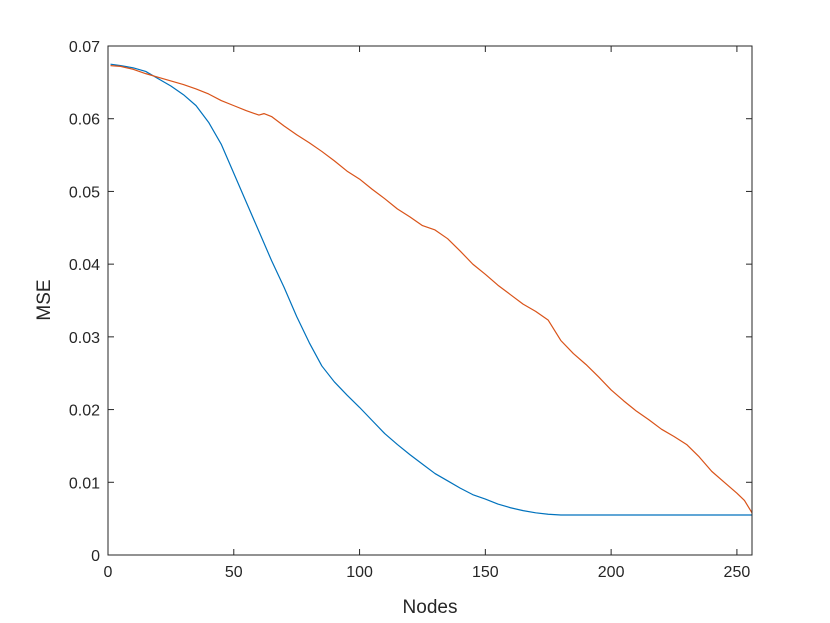 This screenshot has height=623, width=830. I want to click on x-axis-title: Nodes, so click(430, 607).